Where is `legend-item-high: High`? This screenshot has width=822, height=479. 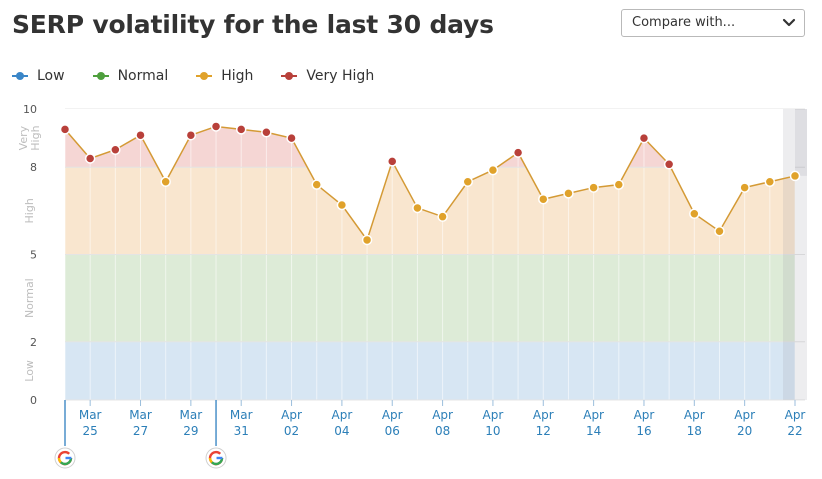 legend-item-high: High is located at coordinates (224, 76).